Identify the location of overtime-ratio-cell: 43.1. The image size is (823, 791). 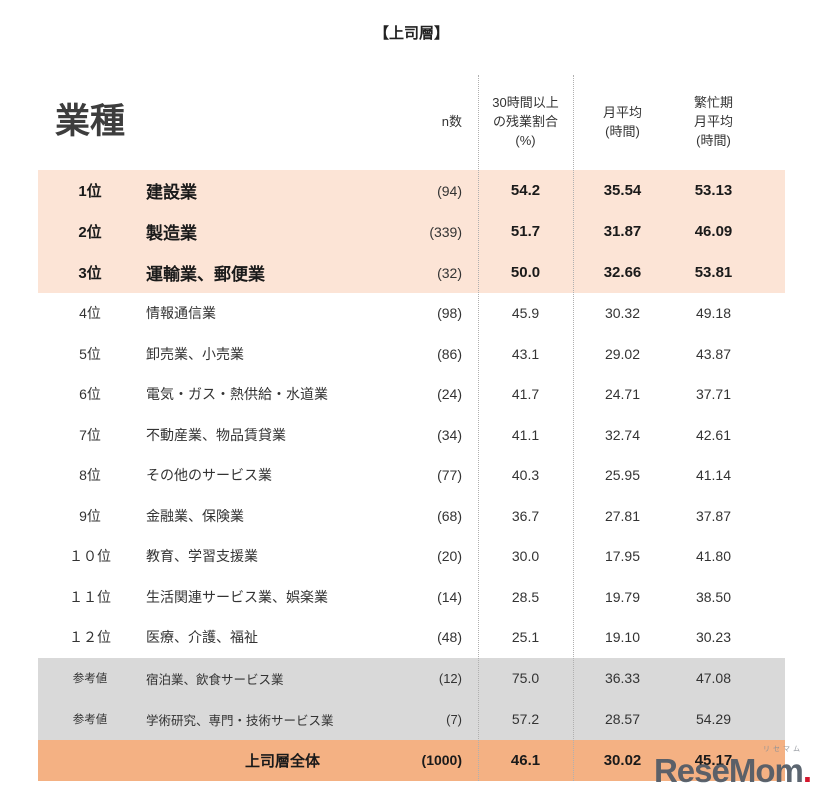
(525, 353).